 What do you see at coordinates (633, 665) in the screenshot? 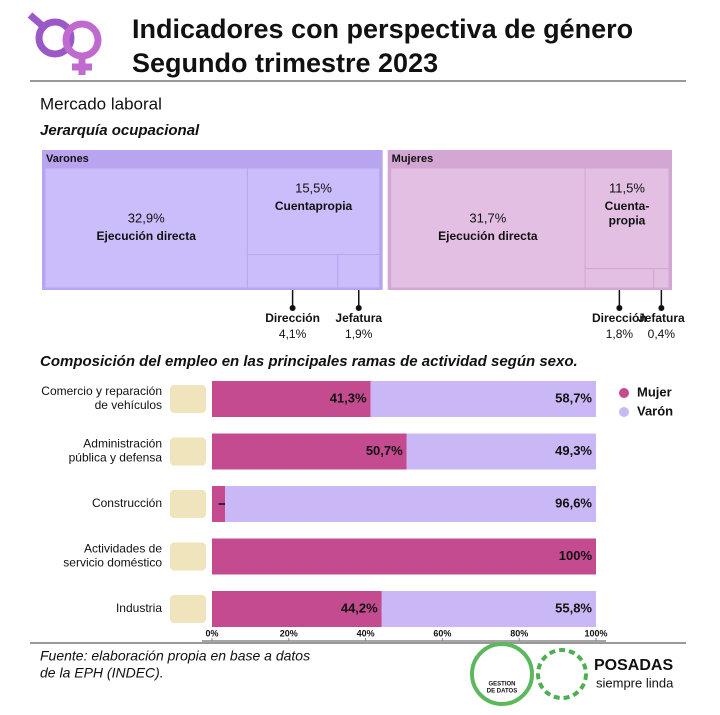
I see `logo-name: POSADAS` at bounding box center [633, 665].